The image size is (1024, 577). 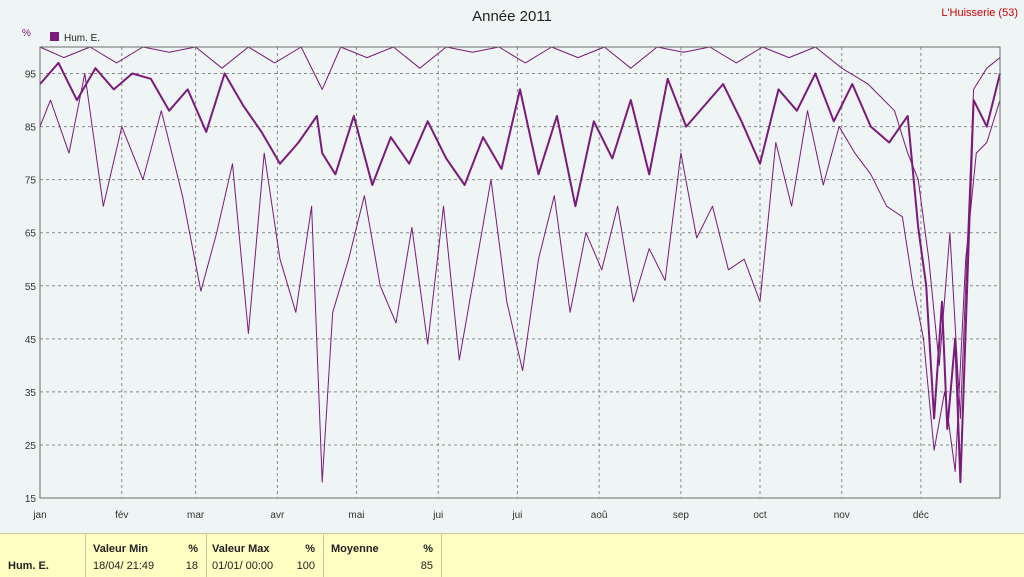 What do you see at coordinates (31, 234) in the screenshot?
I see `y-tick-label: 65` at bounding box center [31, 234].